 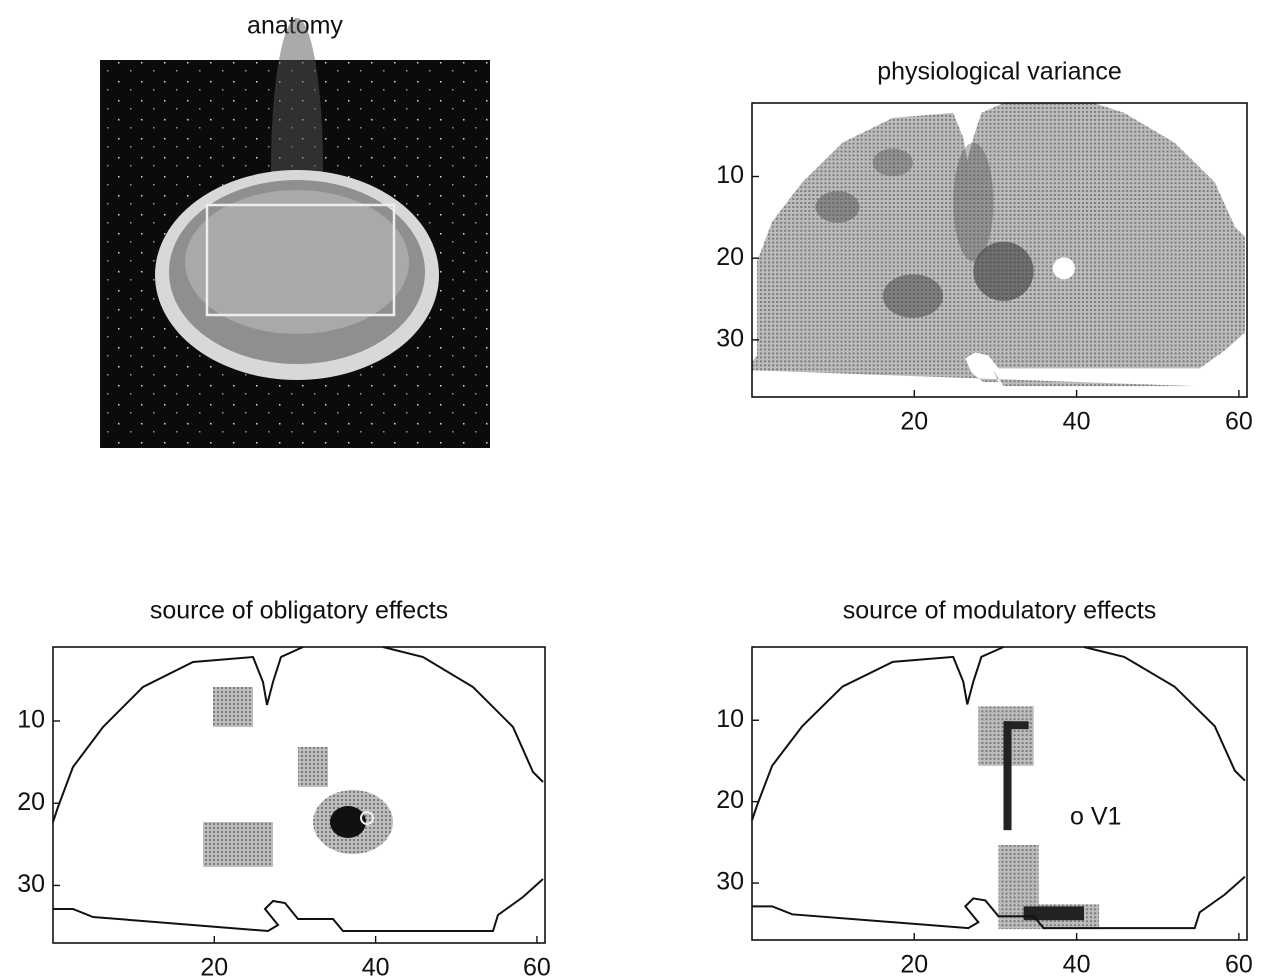 What do you see at coordinates (298, 789) in the screenshot?
I see `obligatory-image` at bounding box center [298, 789].